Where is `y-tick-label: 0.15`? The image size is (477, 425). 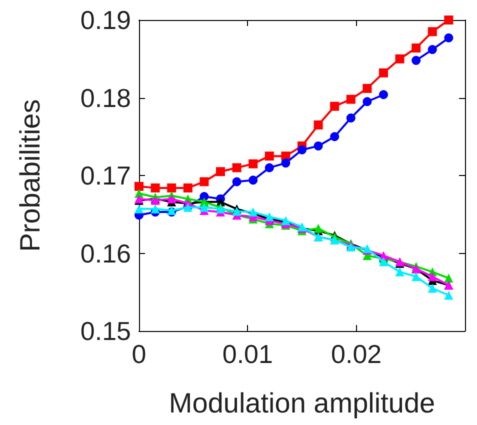 y-tick-label: 0.15 is located at coordinates (105, 331).